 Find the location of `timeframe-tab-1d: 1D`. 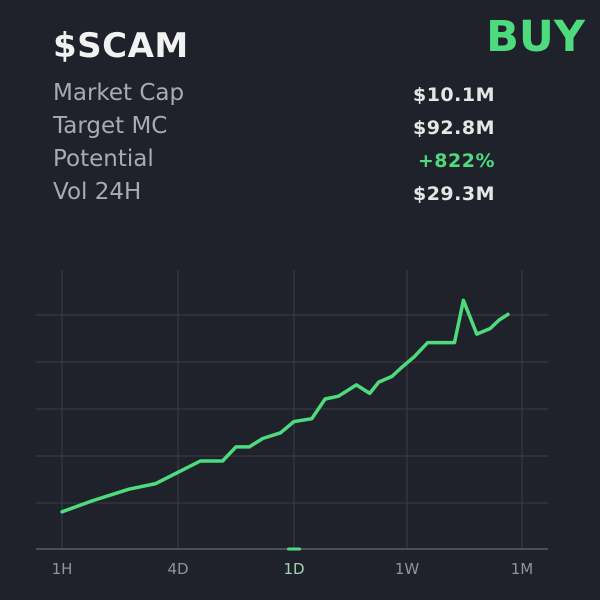

timeframe-tab-1d: 1D is located at coordinates (293, 569).